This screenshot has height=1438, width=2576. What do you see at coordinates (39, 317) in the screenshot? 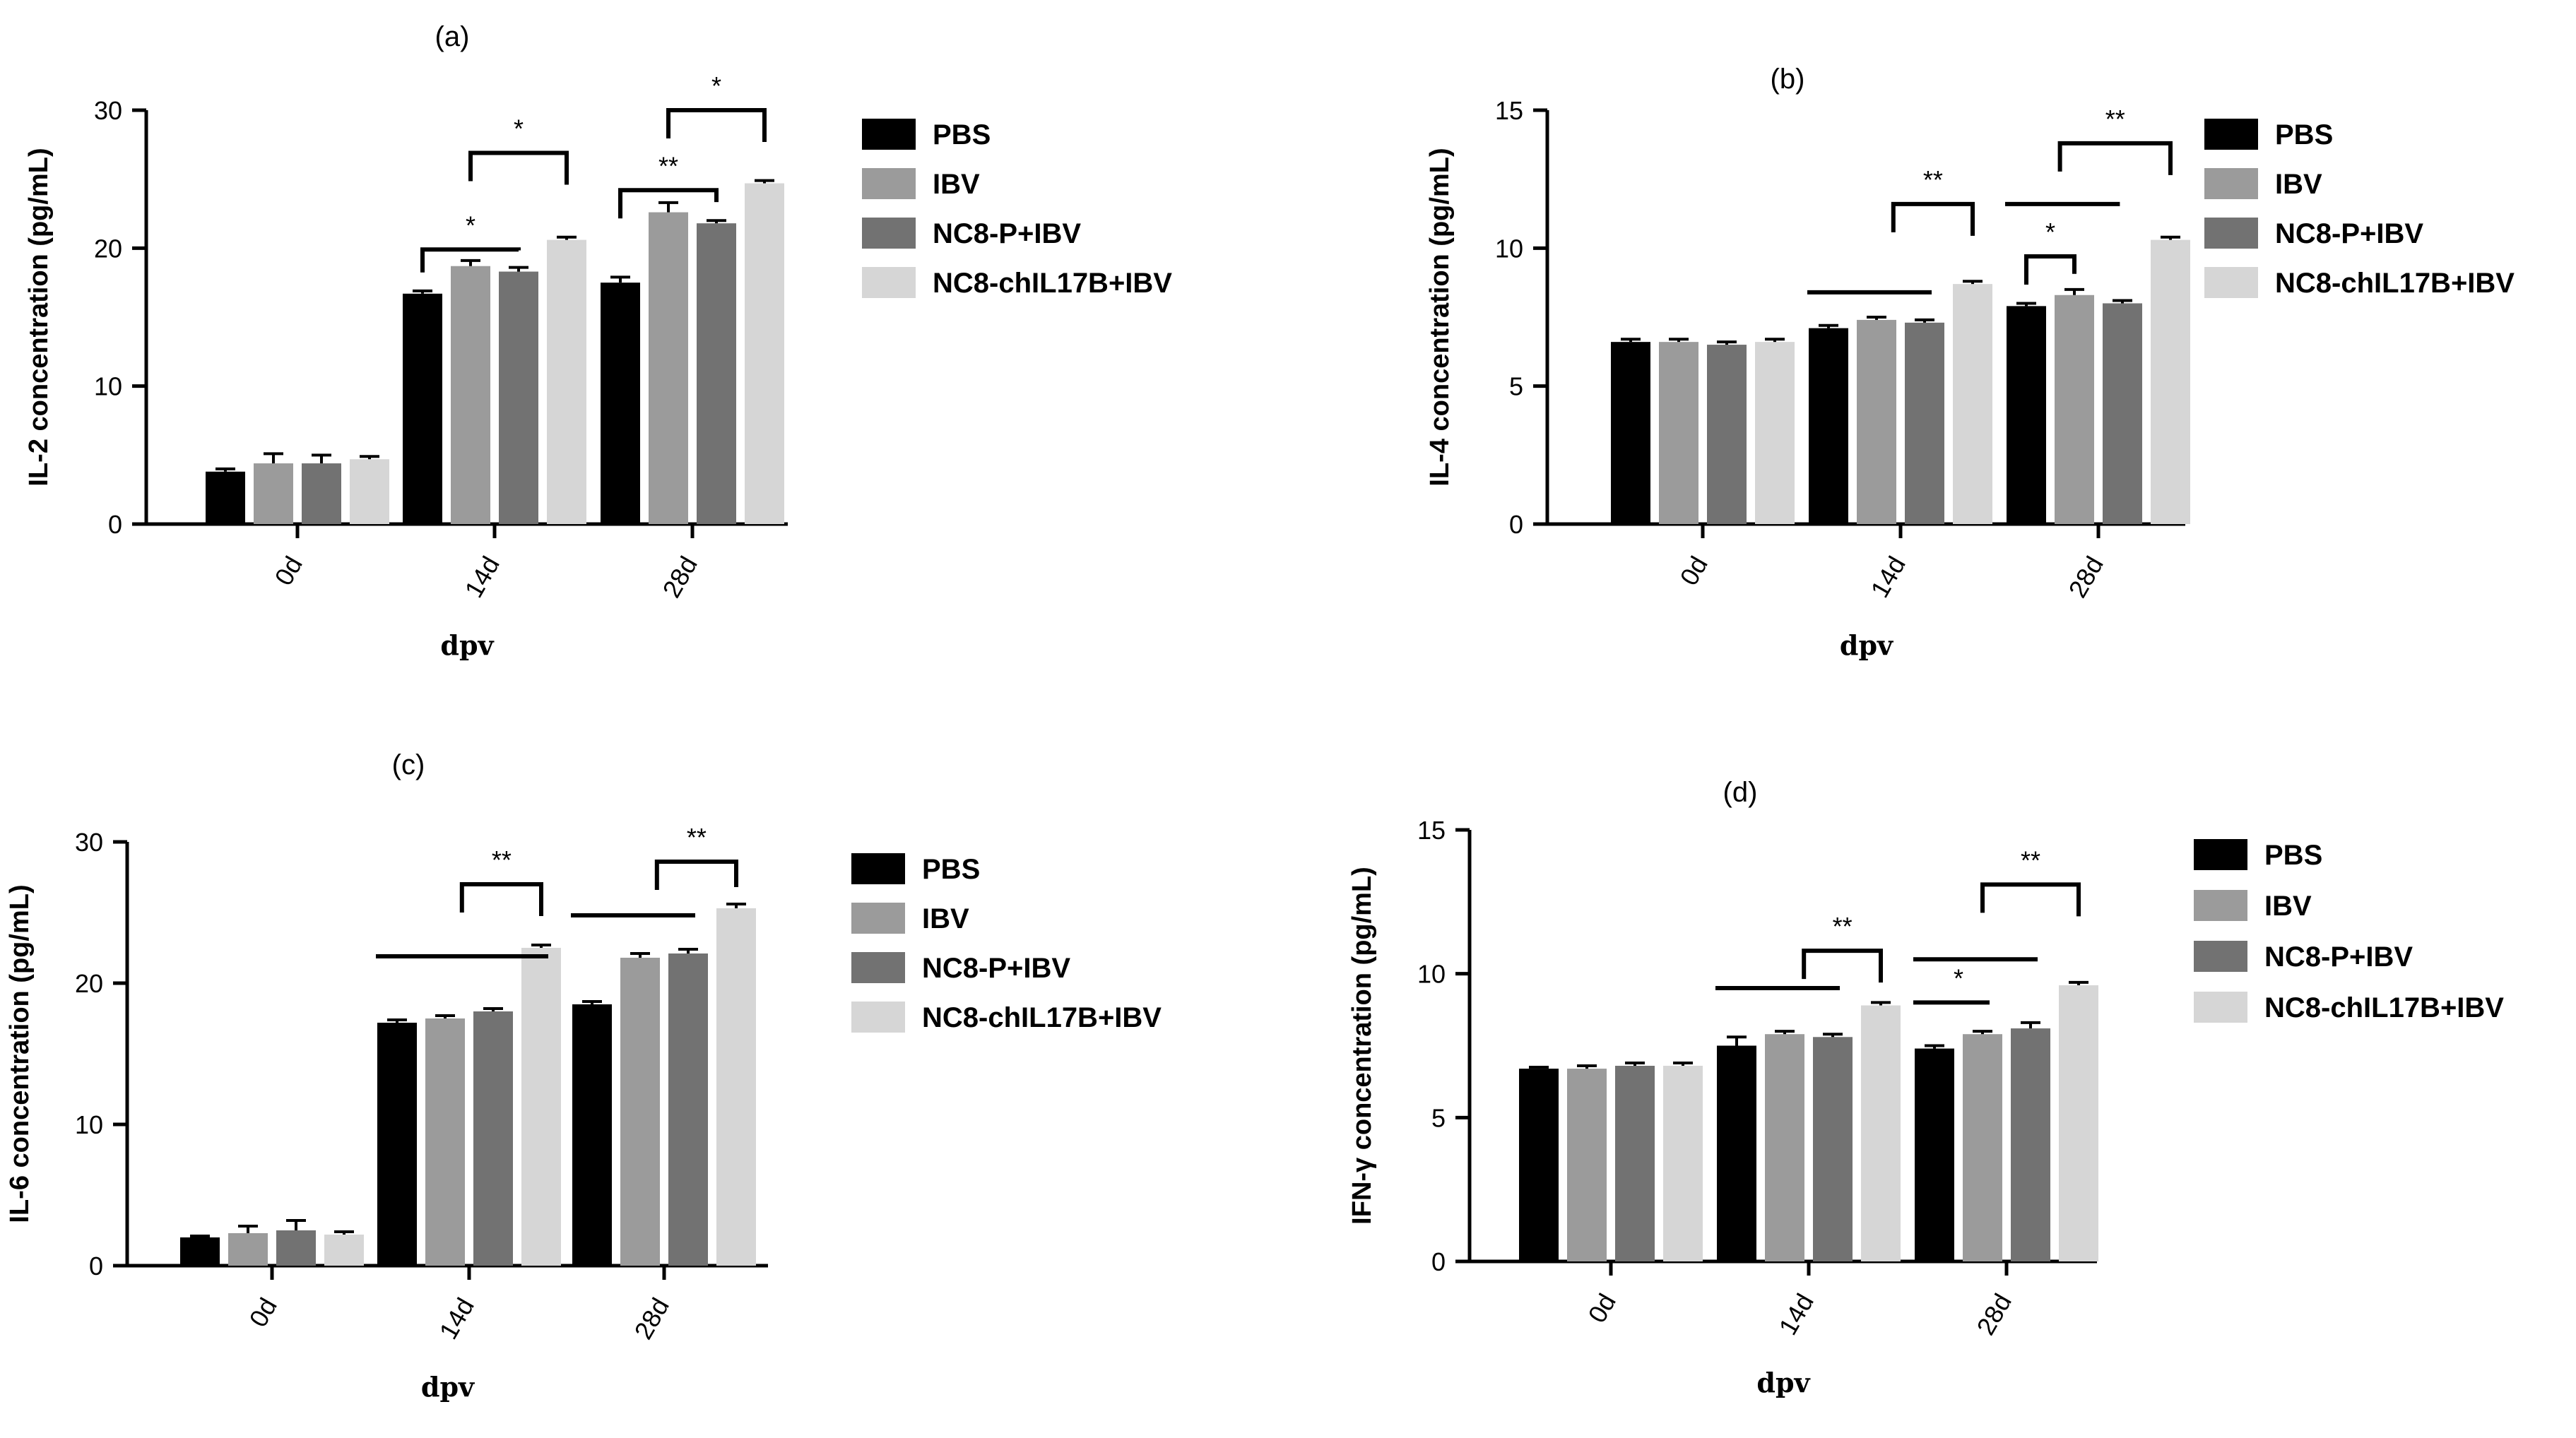
I see `y-axis-label: IL-2 concentration (pg/mL)` at bounding box center [39, 317].